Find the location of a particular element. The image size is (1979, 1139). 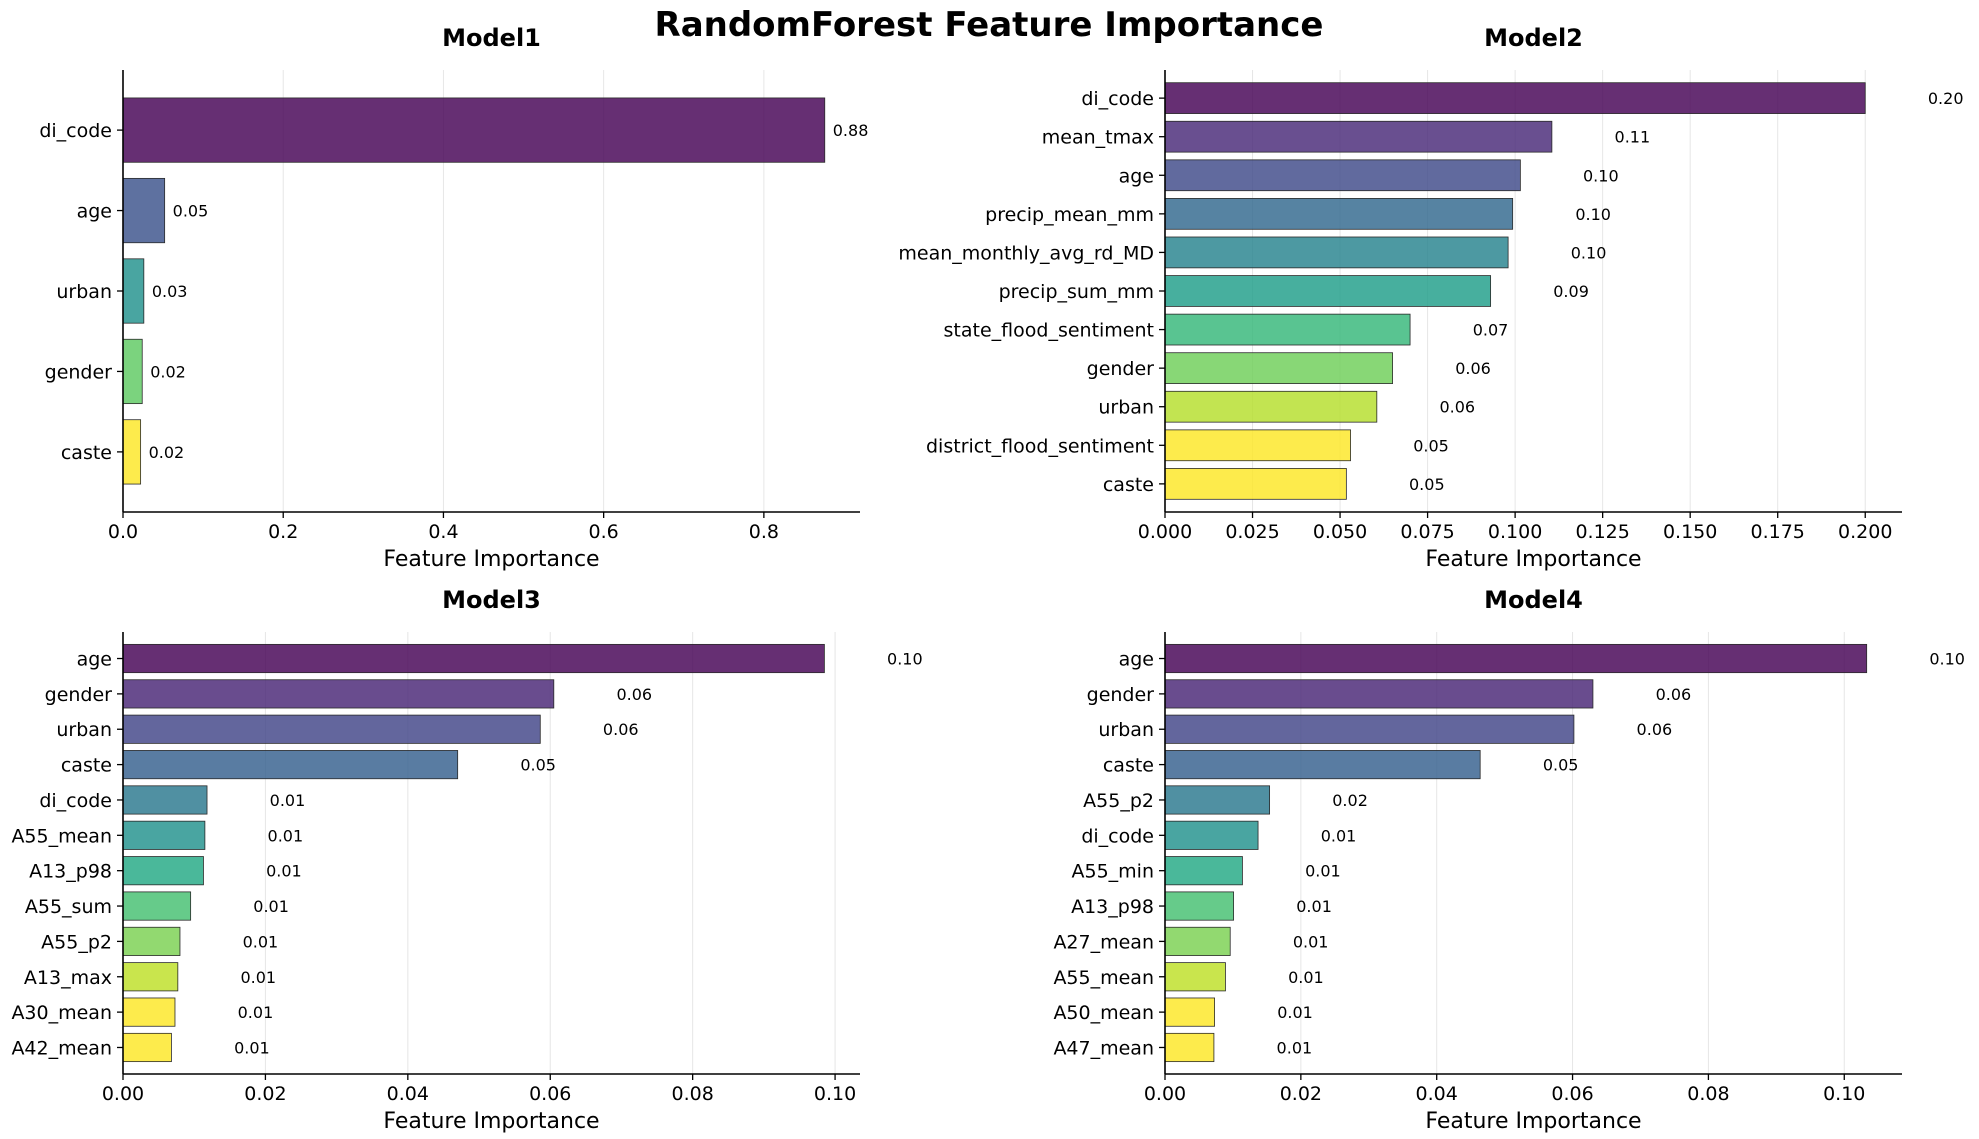

x-tick-label: 0.200 is located at coordinates (1865, 532).